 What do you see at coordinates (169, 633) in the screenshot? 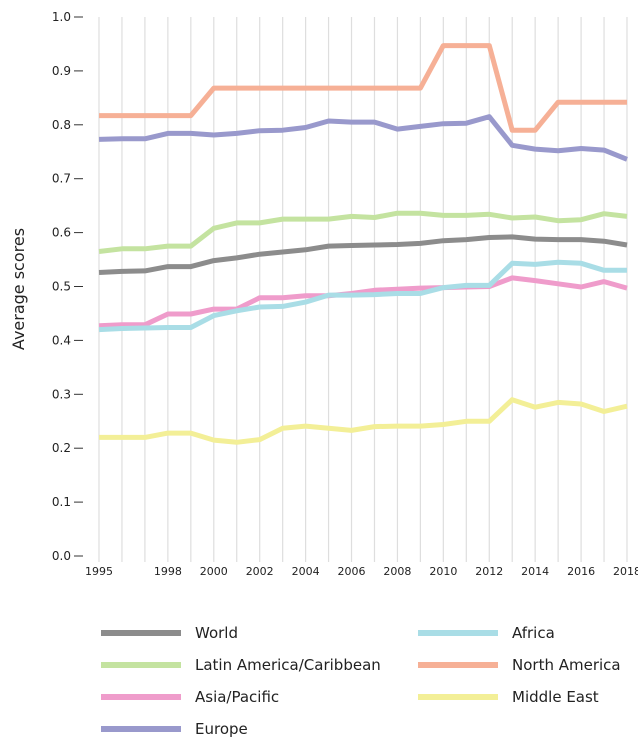
I see `legend-item-world: World` at bounding box center [169, 633].